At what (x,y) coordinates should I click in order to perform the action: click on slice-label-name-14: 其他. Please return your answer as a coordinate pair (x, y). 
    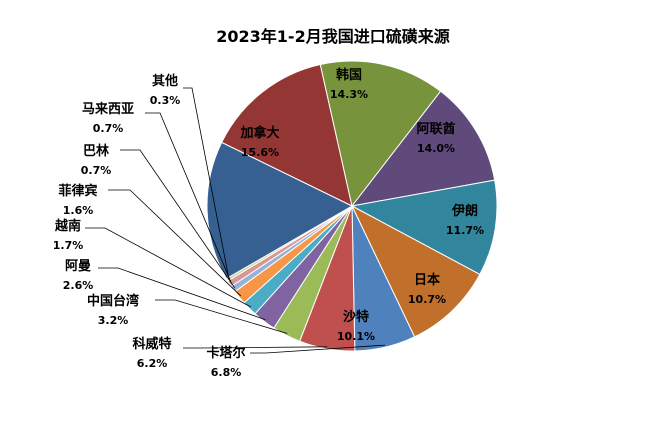
    Looking at the image, I should click on (165, 81).